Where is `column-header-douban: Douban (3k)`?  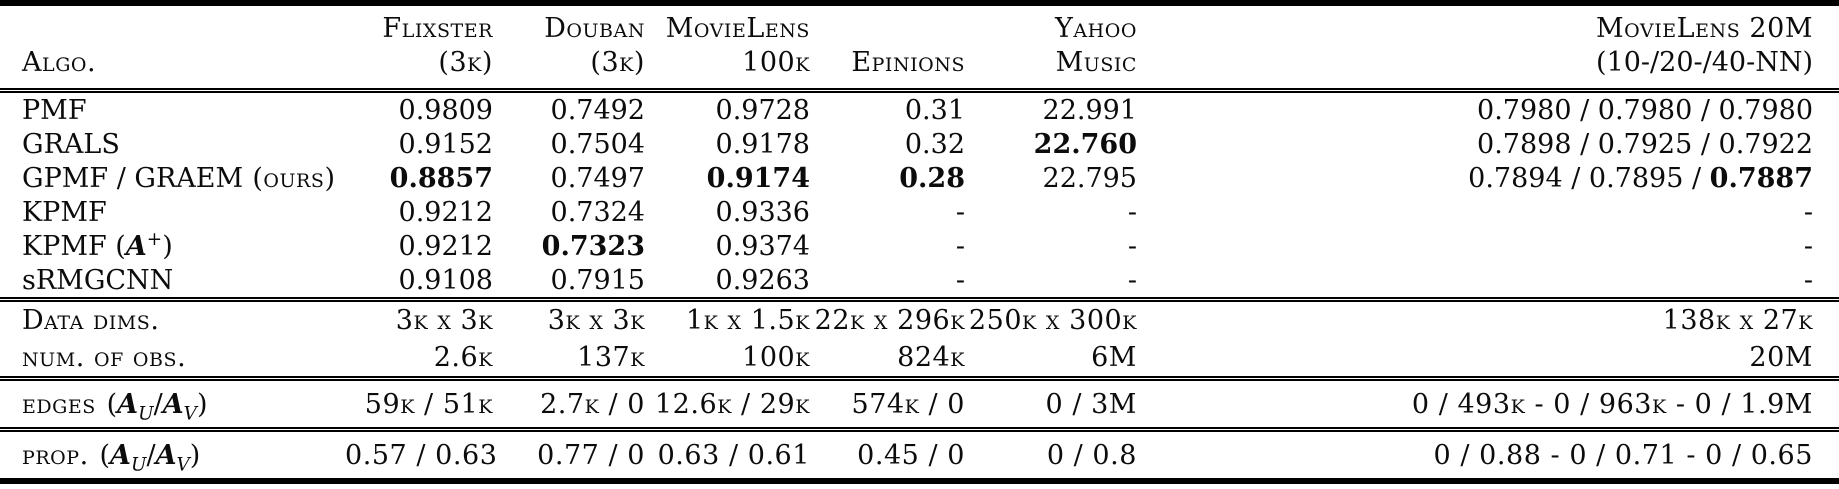
column-header-douban: Douban (3k) is located at coordinates (569, 48).